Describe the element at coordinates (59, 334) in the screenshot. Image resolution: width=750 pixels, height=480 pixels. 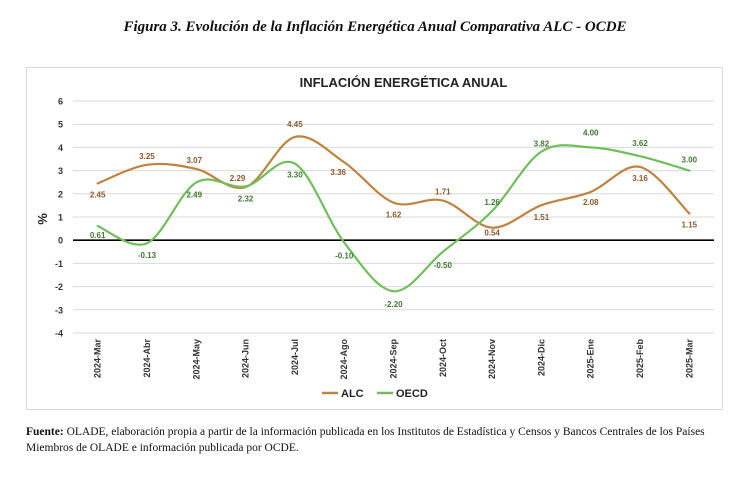
I see `y-tick-label: -4` at that location.